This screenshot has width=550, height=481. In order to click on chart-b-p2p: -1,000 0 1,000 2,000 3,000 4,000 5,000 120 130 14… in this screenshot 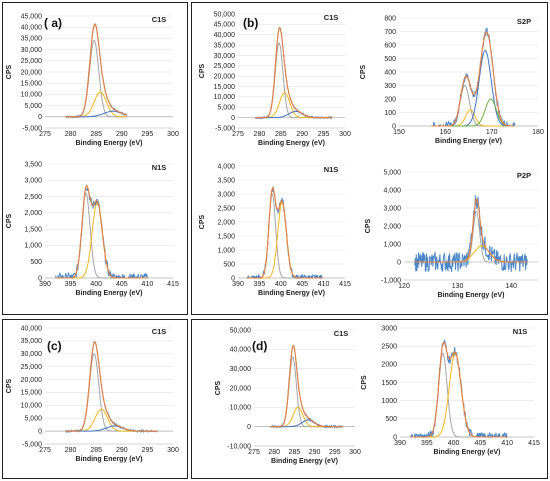, I will do `click(451, 234)`.